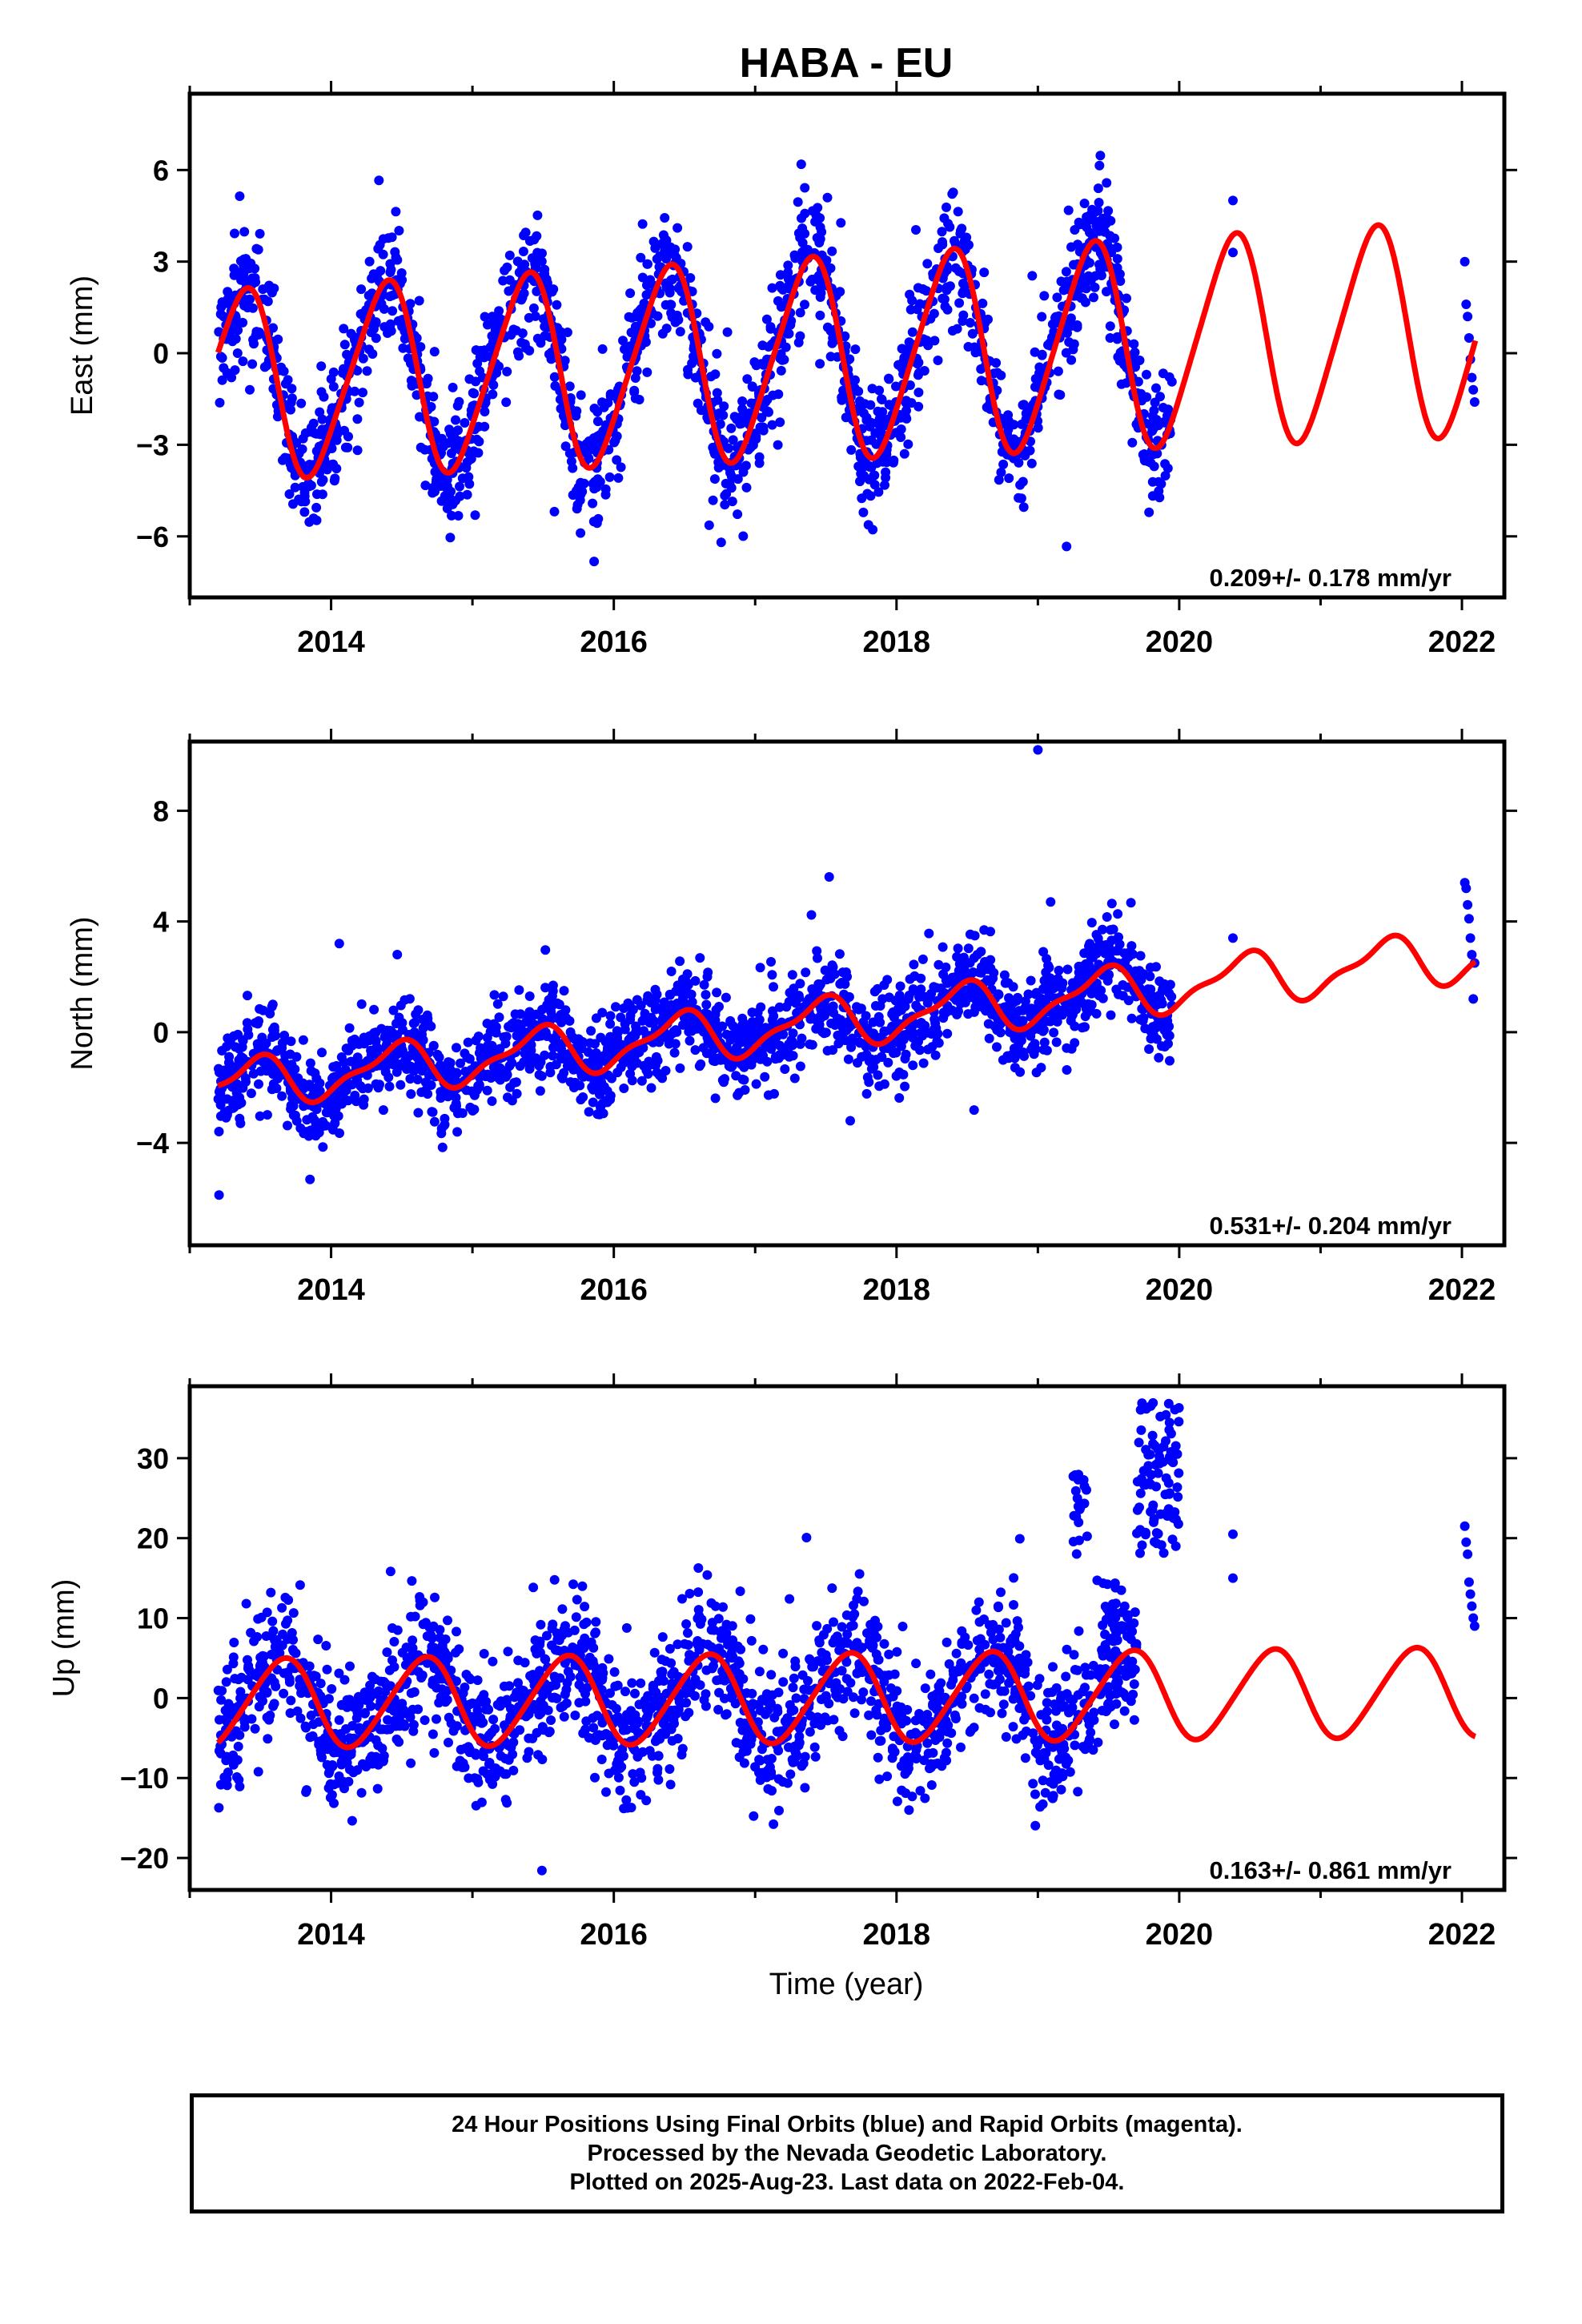 This screenshot has height=2324, width=1582. What do you see at coordinates (82, 345) in the screenshot?
I see `east-y-axis-label: East (mm)` at bounding box center [82, 345].